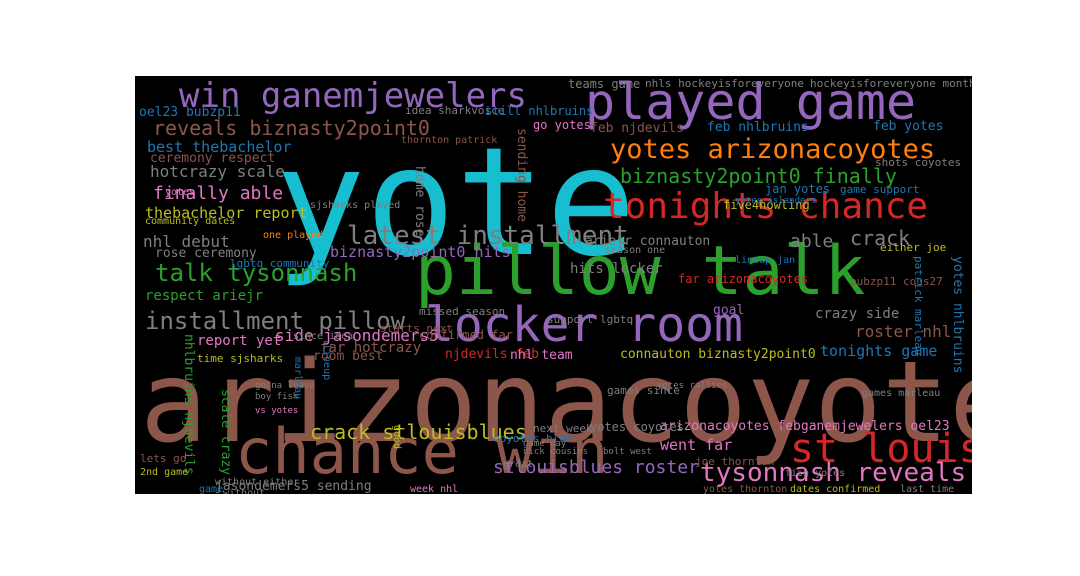 The height and width of the screenshot is (576, 1080). Describe the element at coordinates (696, 445) in the screenshot. I see `cloud-word: went far` at that location.